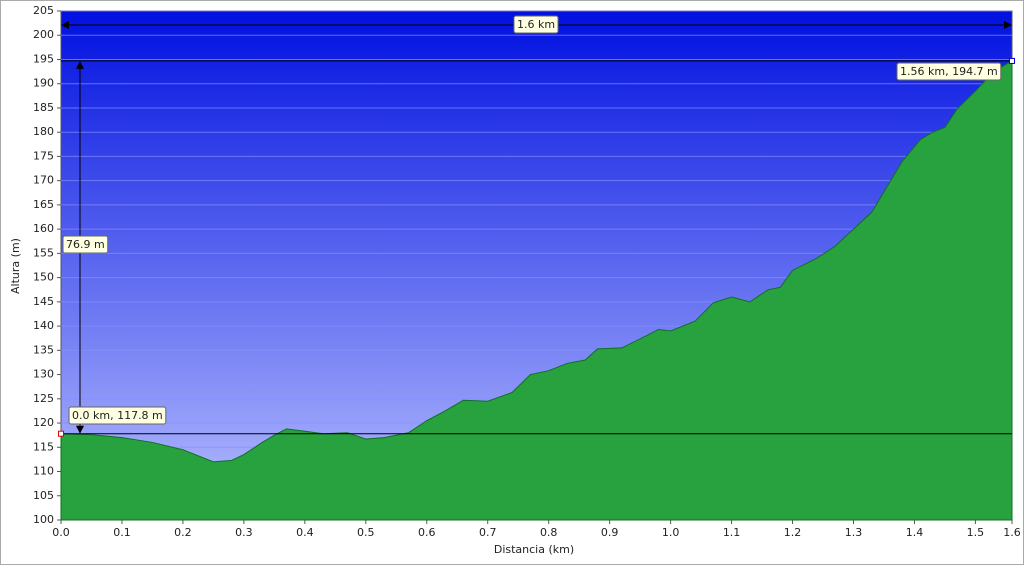  I want to click on rise-label-box, so click(85, 244).